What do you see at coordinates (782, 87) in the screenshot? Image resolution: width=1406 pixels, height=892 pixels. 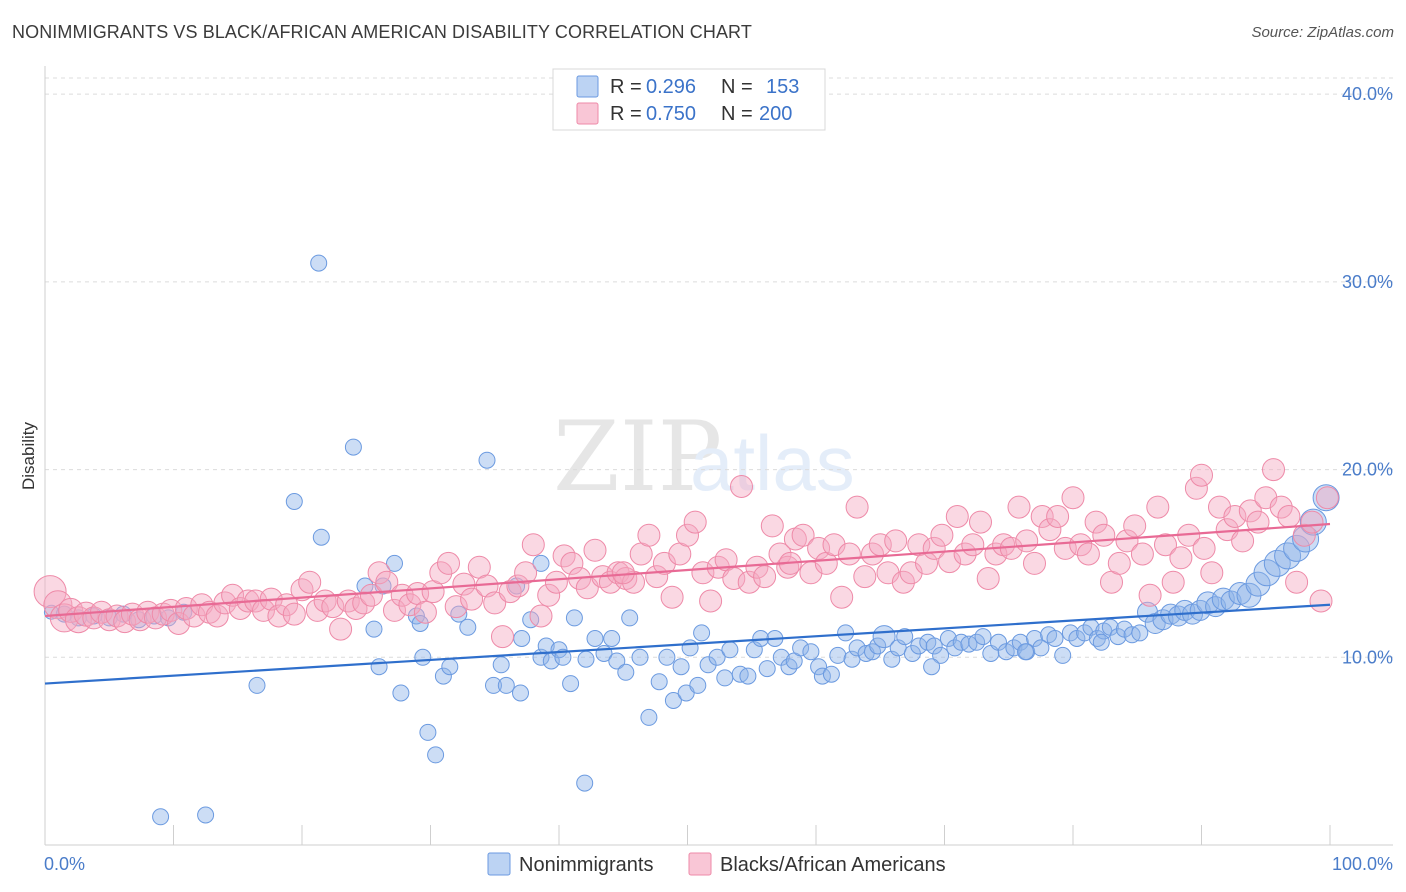 I see `stats-n-value-0: 153` at bounding box center [782, 87].